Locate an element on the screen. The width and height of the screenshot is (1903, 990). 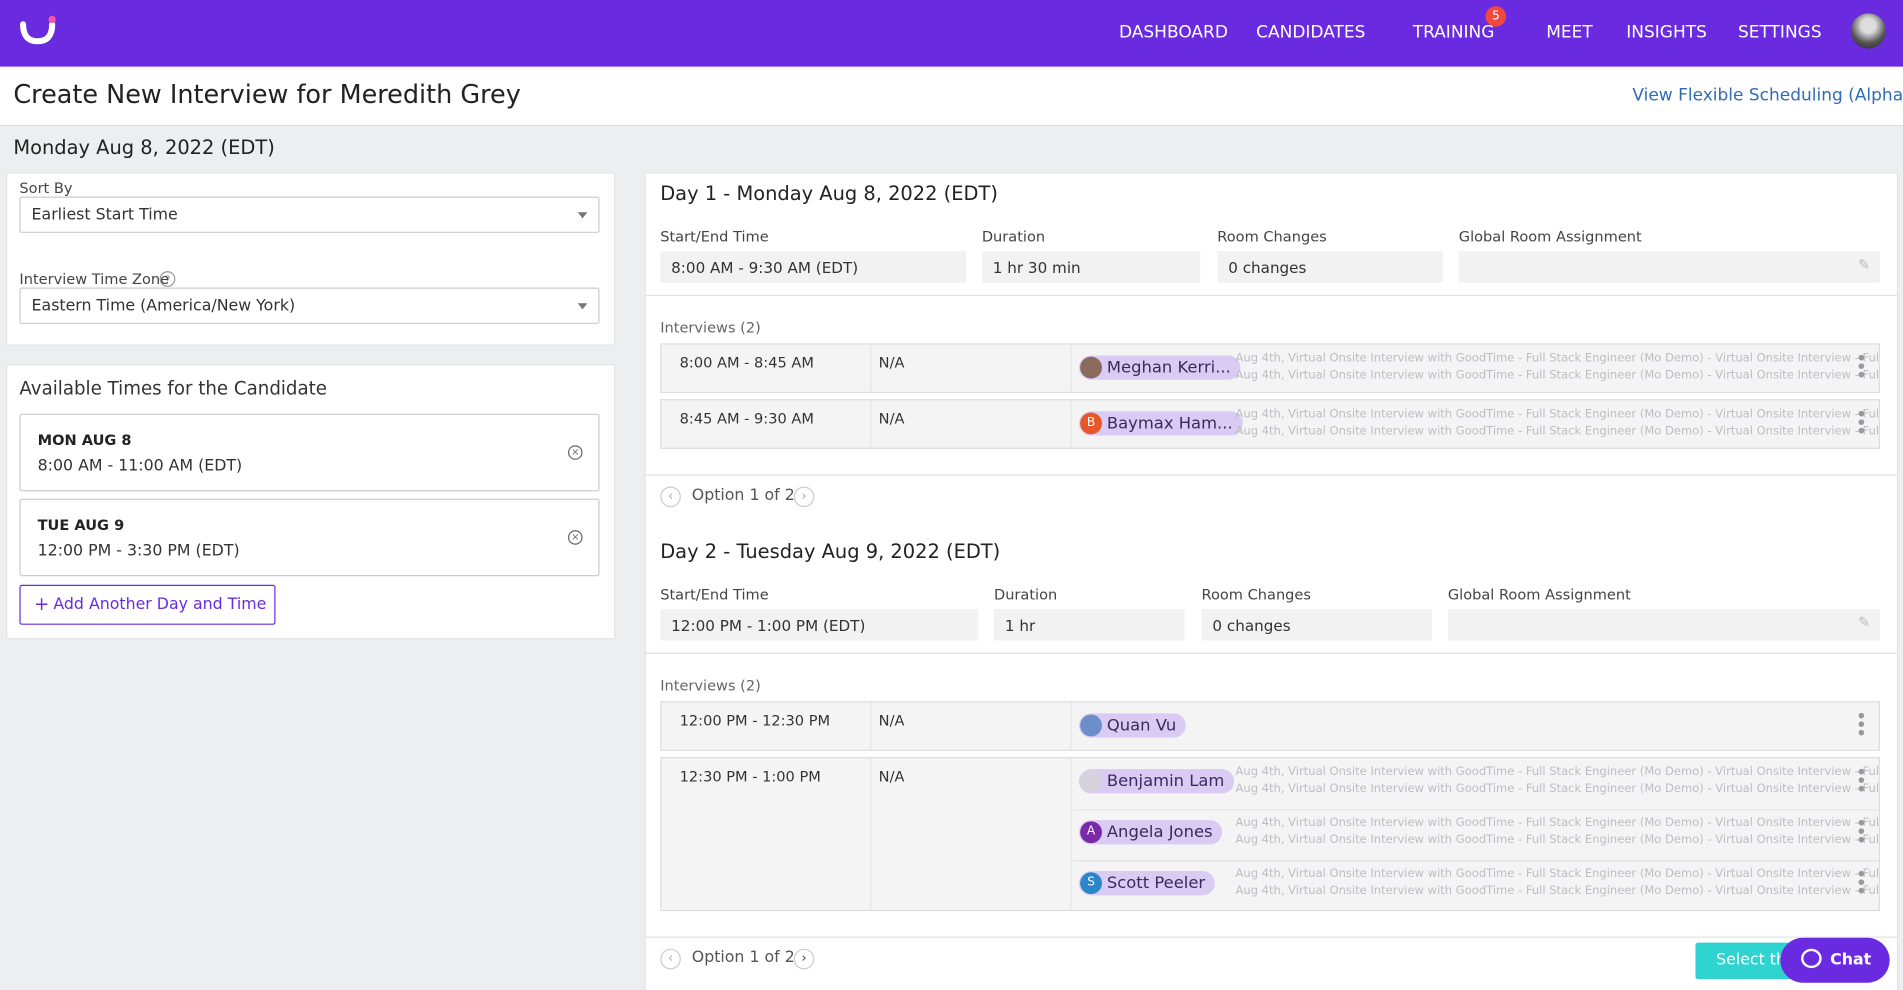
availability-card is located at coordinates (311, 501).